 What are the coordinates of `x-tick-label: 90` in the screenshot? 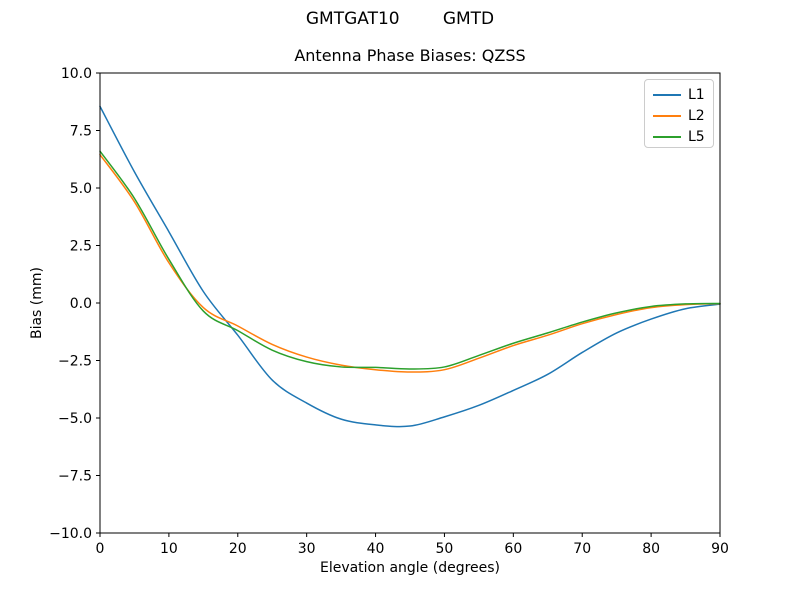 It's located at (720, 549).